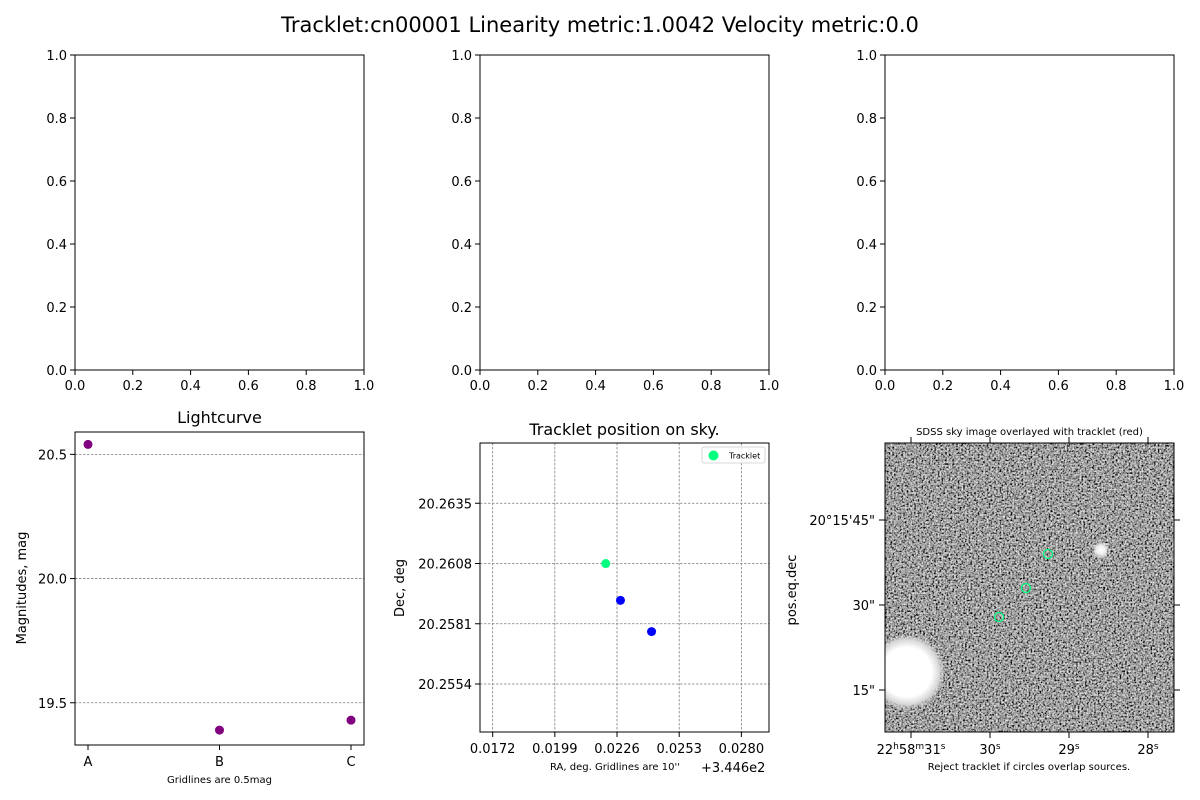 The image size is (1200, 800). I want to click on sdss-x-tick: 28s, so click(1148, 750).